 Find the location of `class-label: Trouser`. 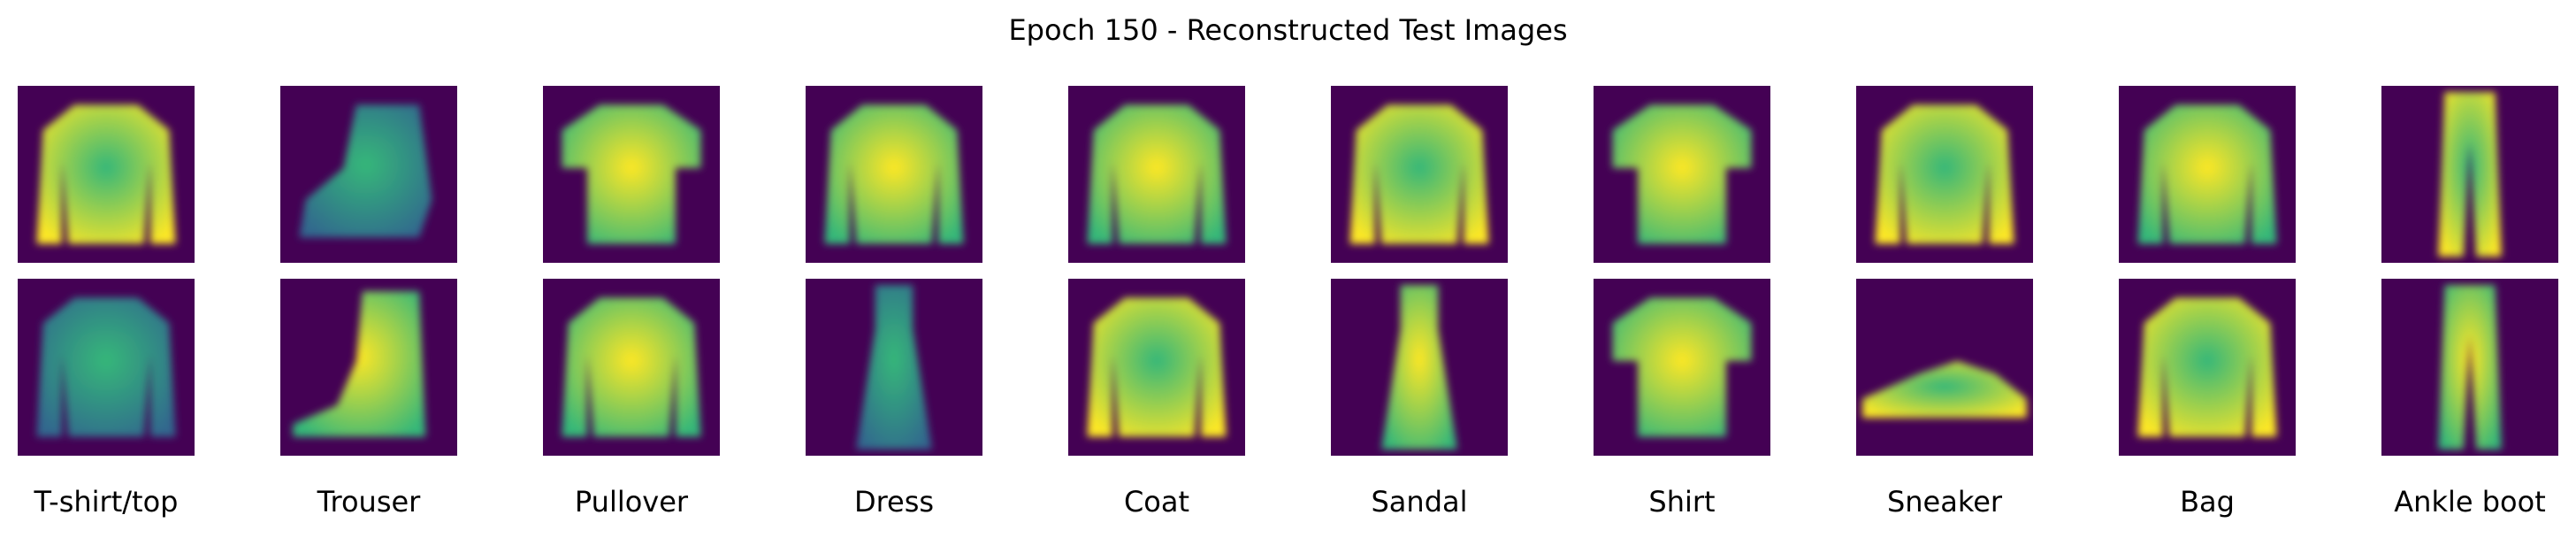

class-label: Trouser is located at coordinates (369, 502).